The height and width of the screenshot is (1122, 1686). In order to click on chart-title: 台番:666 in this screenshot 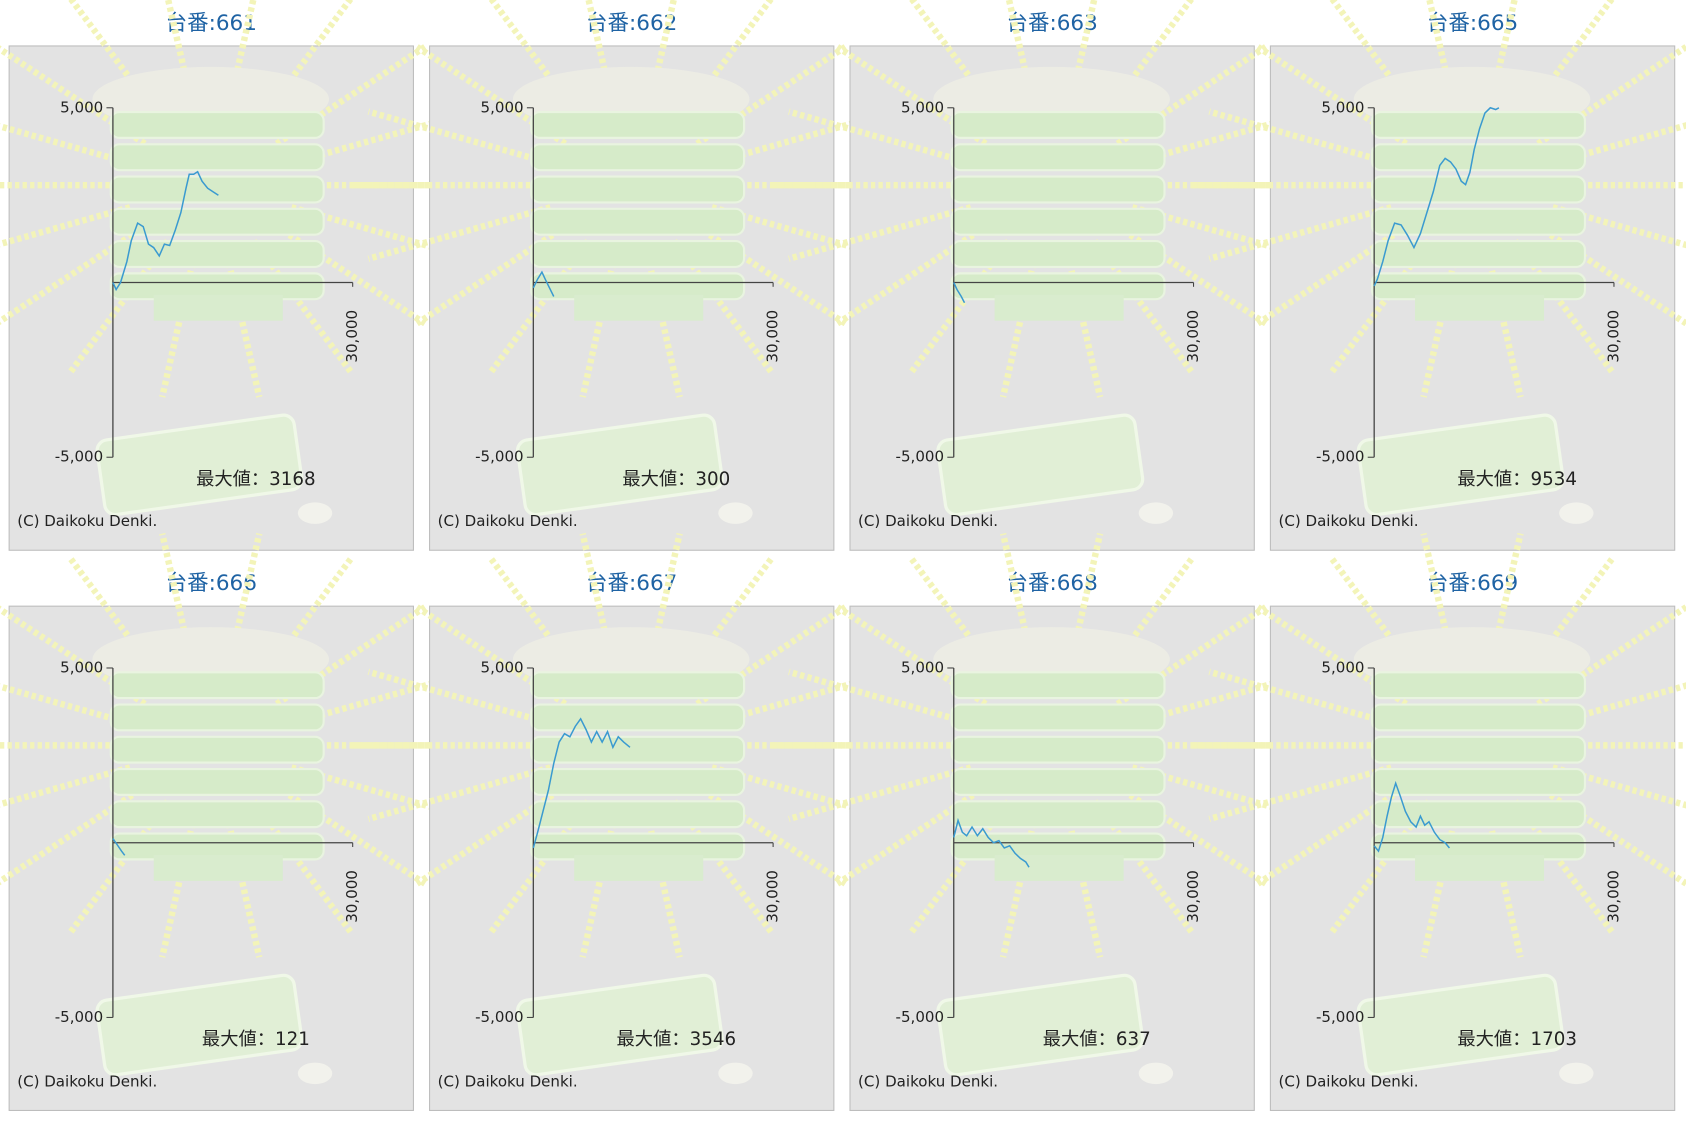, I will do `click(211, 583)`.